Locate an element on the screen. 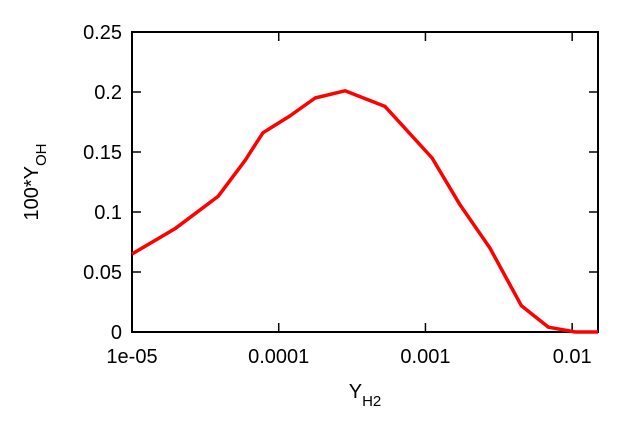 The height and width of the screenshot is (436, 623). y-tick-label: 0.1 is located at coordinates (108, 213).